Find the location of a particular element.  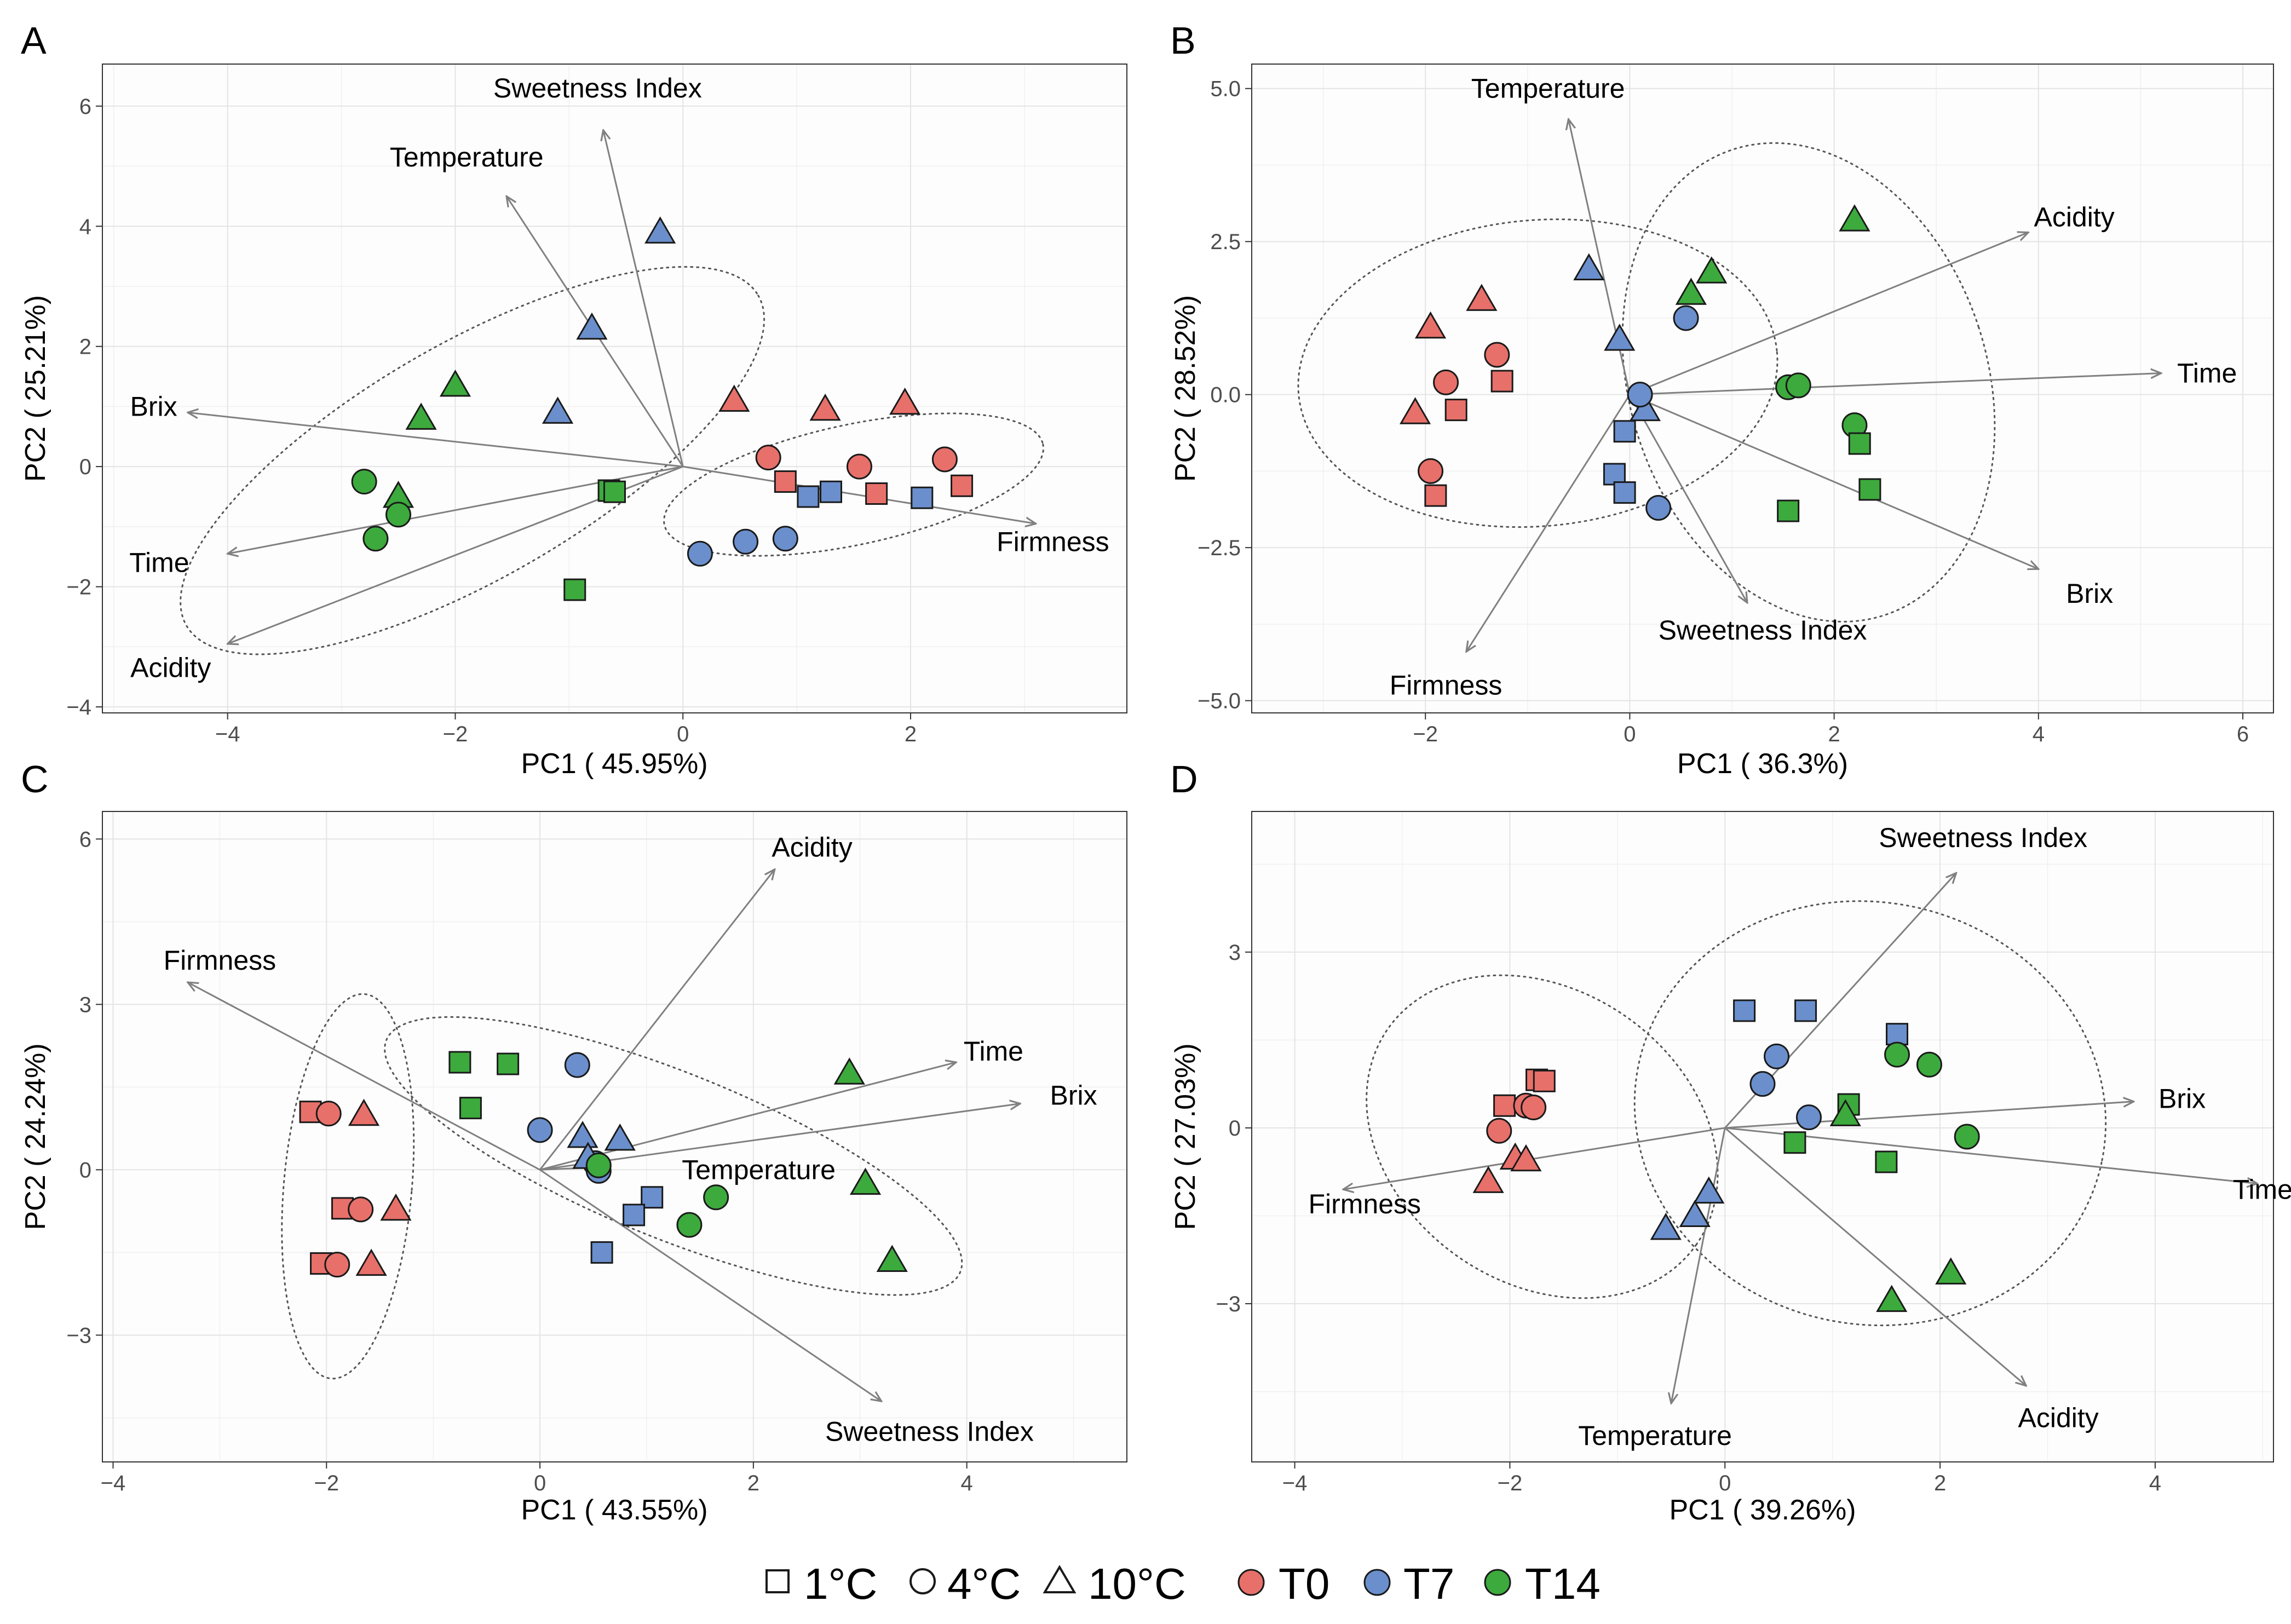

legend-label-10c: 10°C is located at coordinates (1137, 1584).